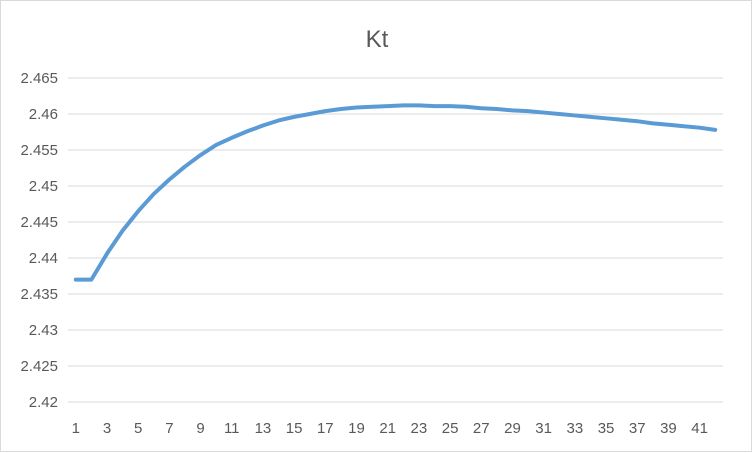  What do you see at coordinates (606, 428) in the screenshot?
I see `x-tick-label: 35` at bounding box center [606, 428].